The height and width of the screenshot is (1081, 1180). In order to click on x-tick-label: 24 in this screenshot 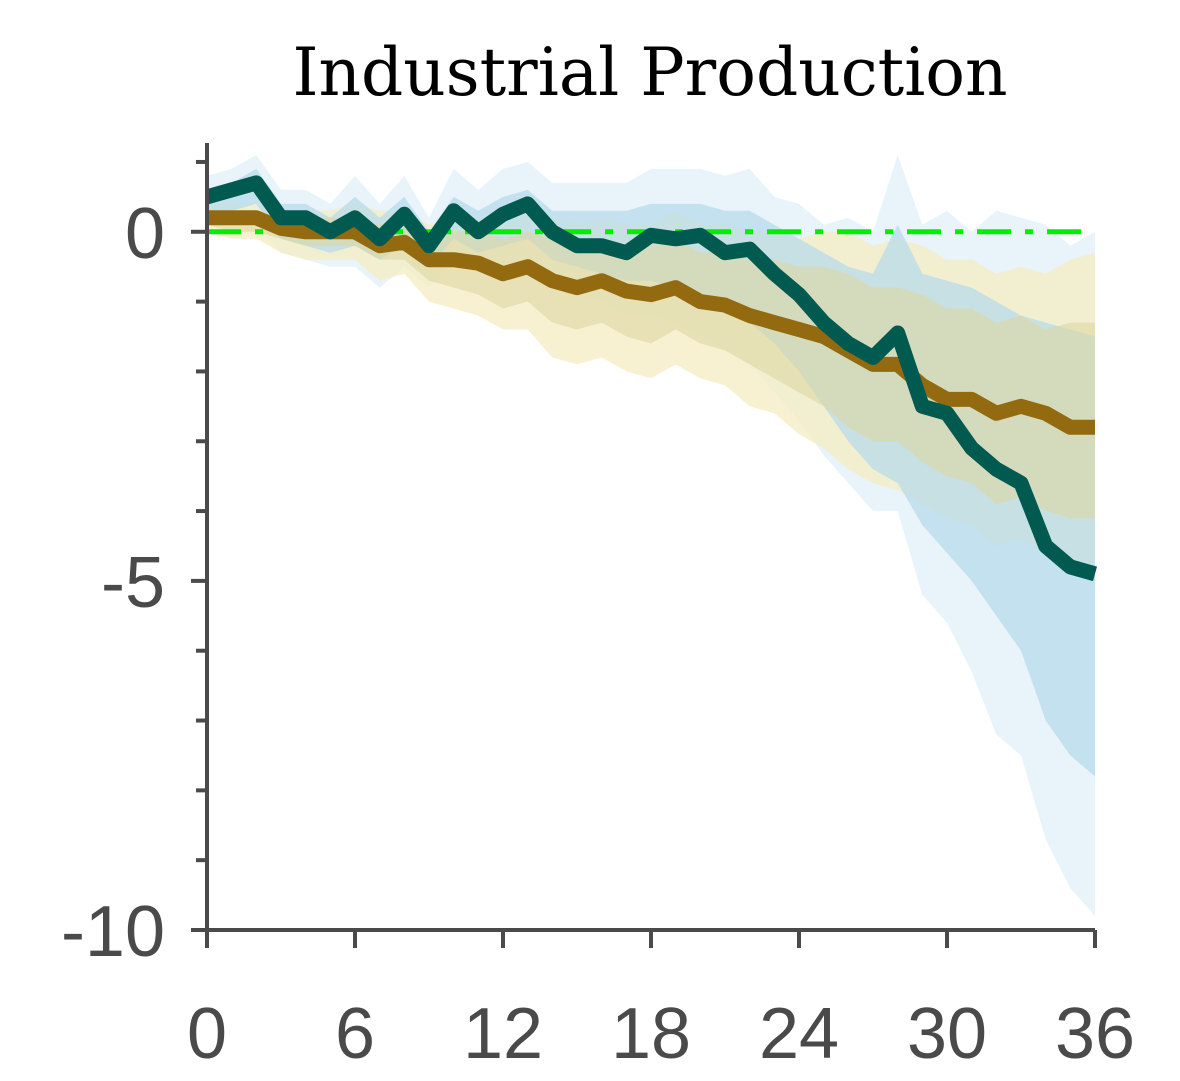, I will do `click(799, 1034)`.